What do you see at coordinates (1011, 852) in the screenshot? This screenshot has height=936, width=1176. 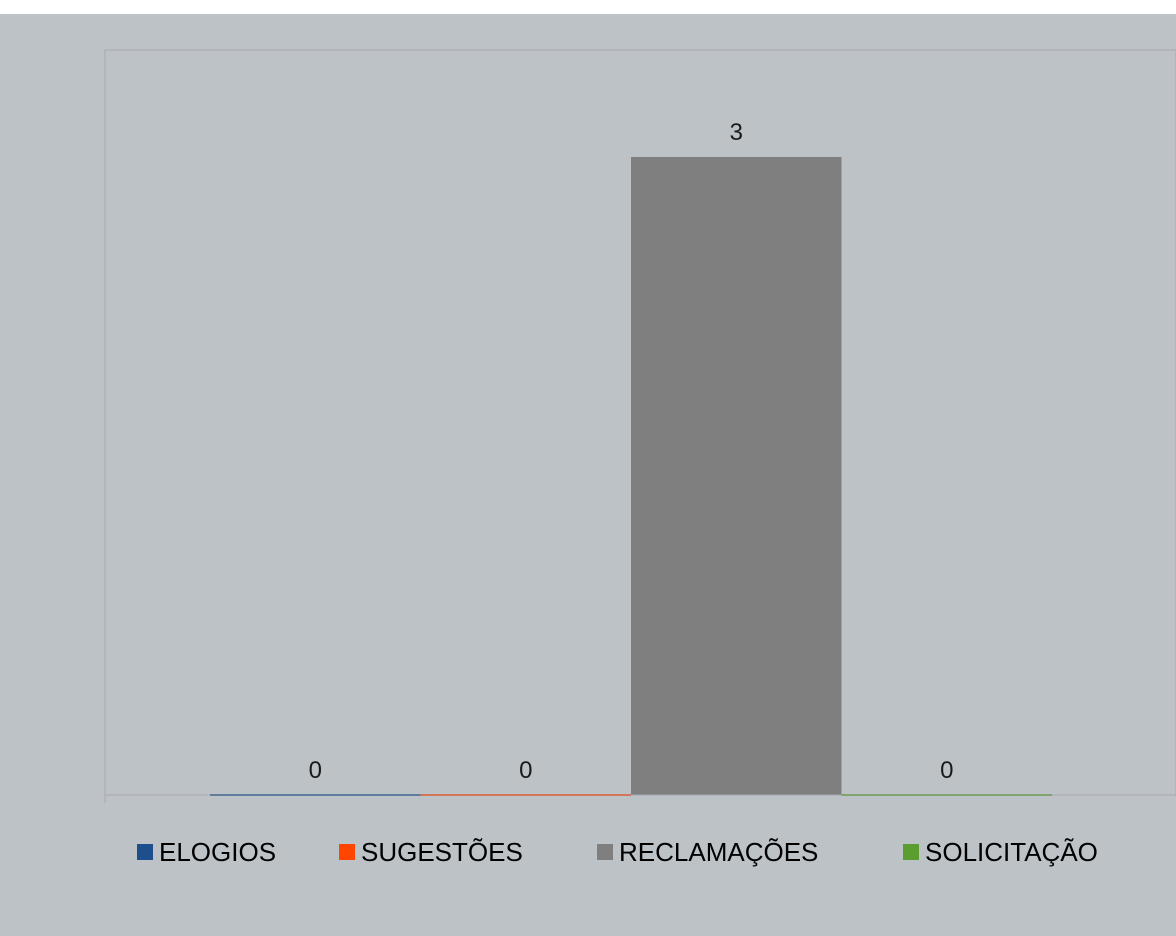 I see `legend-label: SOLICITAÇÃO` at bounding box center [1011, 852].